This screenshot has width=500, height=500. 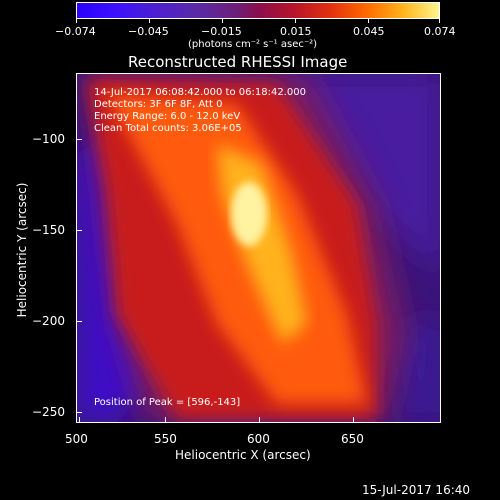 What do you see at coordinates (296, 31) in the screenshot?
I see `colorbar-tick-label: 0.015` at bounding box center [296, 31].